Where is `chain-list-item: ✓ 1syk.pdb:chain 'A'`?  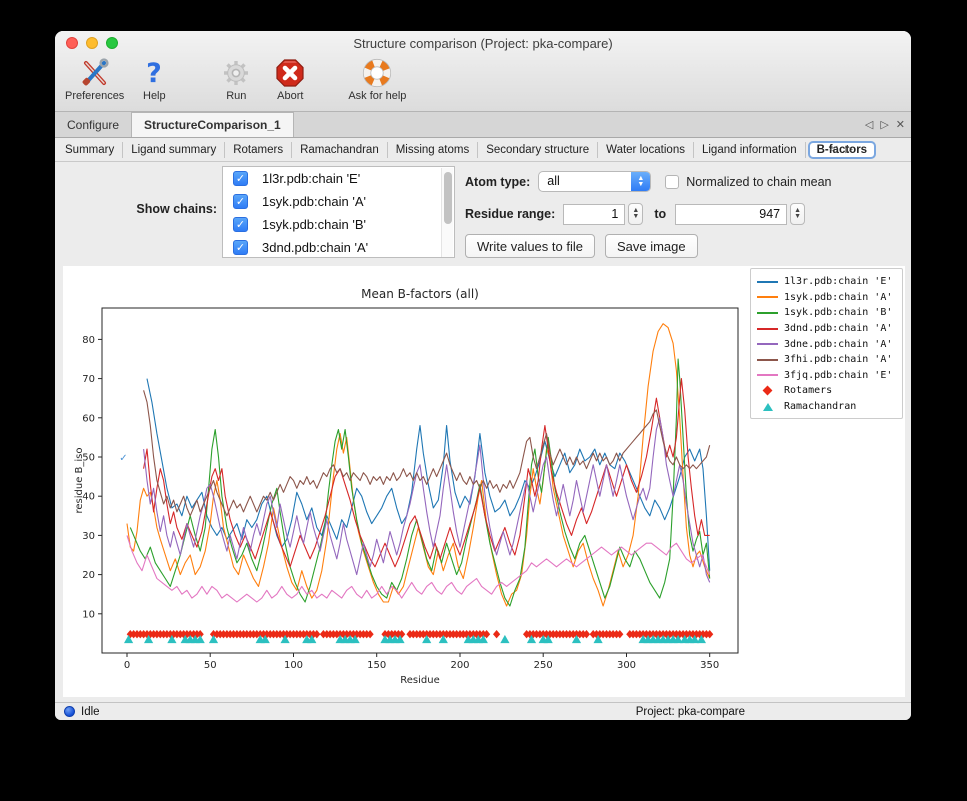
chain-list-item: ✓ 1syk.pdb:chain 'A' is located at coordinates (338, 201).